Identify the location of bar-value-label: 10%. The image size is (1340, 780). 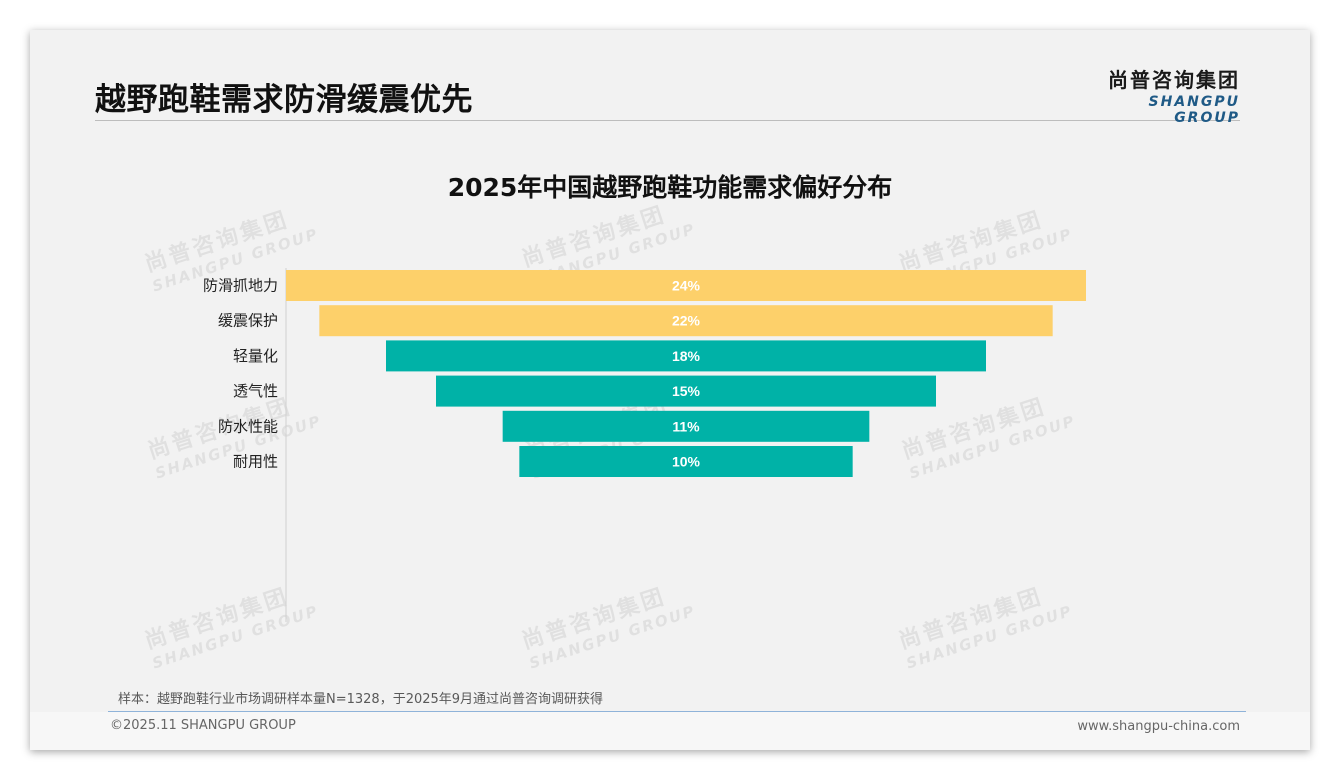
(686, 462).